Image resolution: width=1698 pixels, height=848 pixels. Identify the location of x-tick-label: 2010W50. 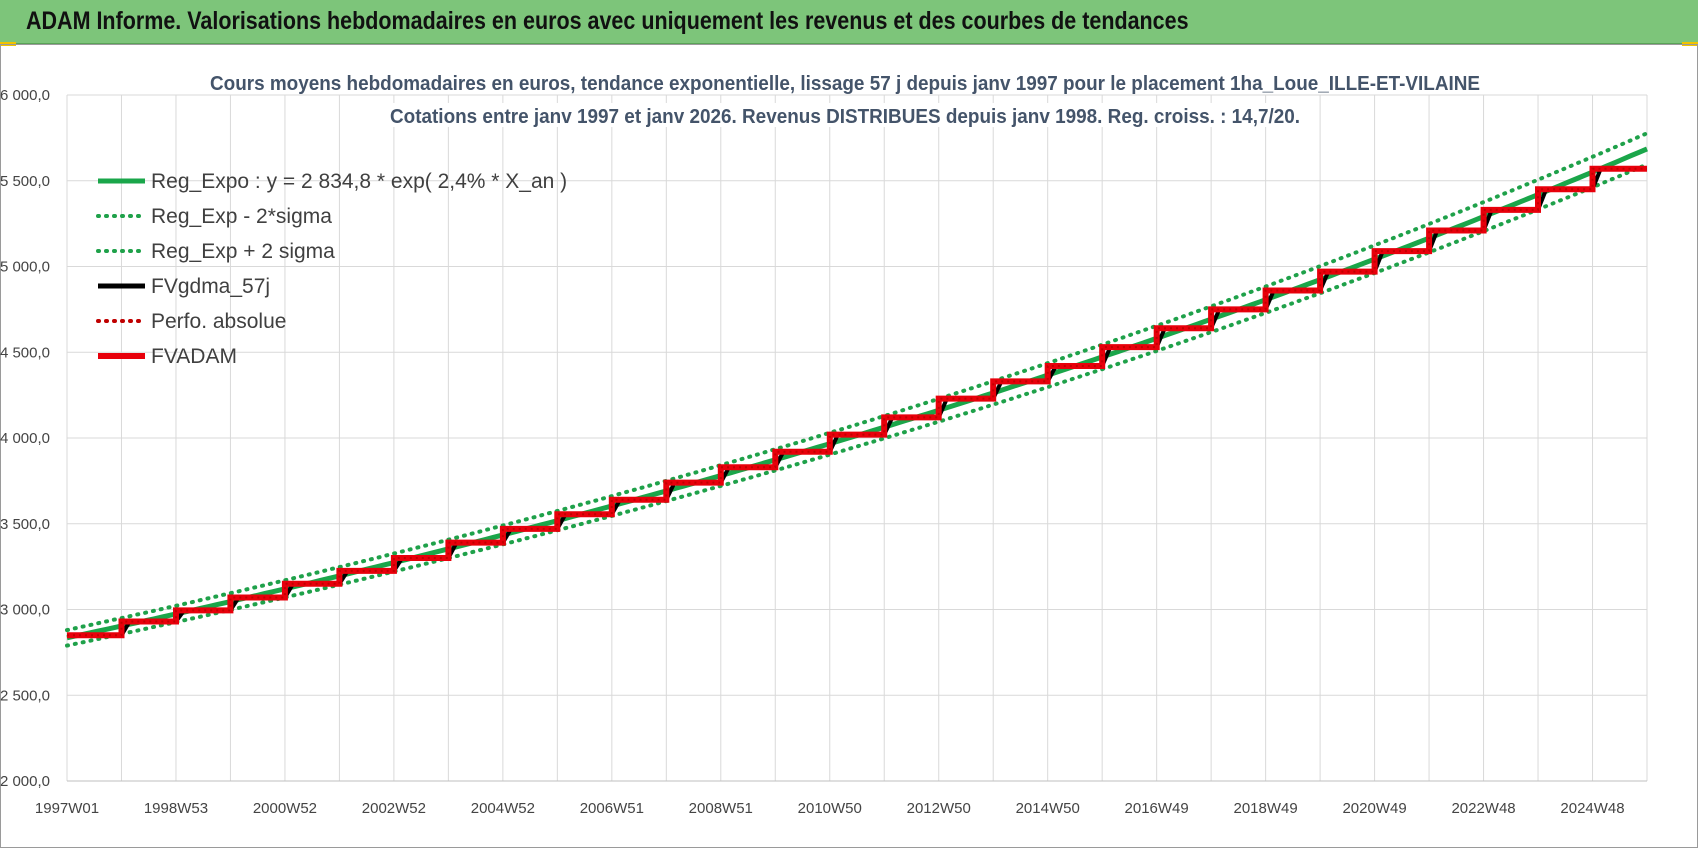
(830, 808).